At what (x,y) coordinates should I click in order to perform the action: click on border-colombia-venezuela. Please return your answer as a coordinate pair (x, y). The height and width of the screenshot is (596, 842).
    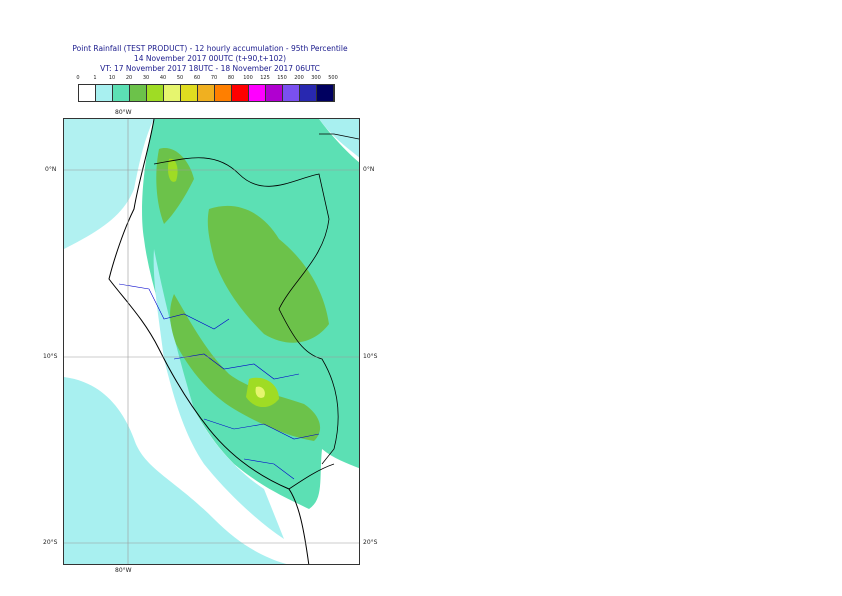
    Looking at the image, I should click on (339, 136).